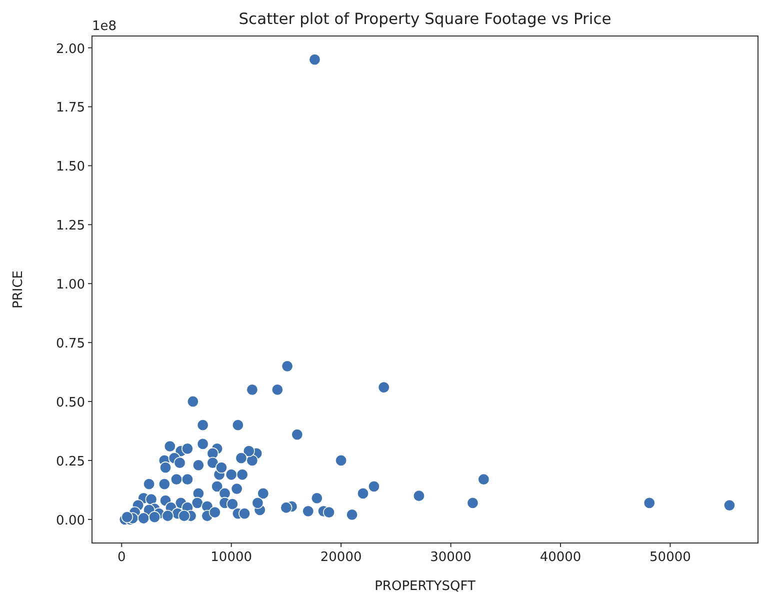  Describe the element at coordinates (18, 289) in the screenshot. I see `y-axis-title: PRICE` at that location.